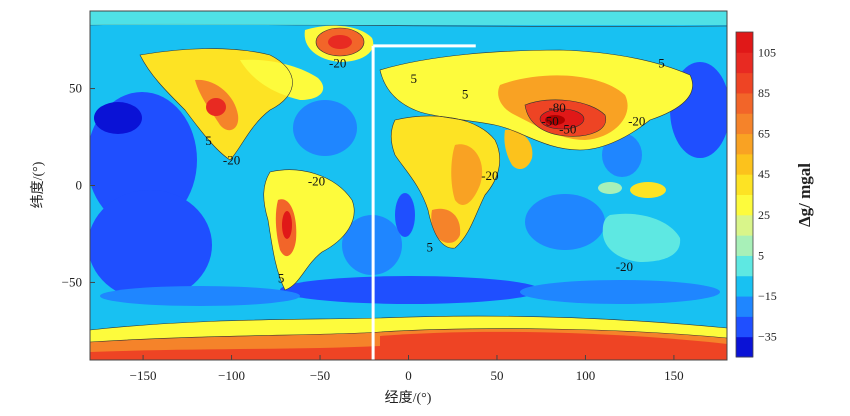 This screenshot has height=416, width=850. I want to click on south-africa-high, so click(446, 225).